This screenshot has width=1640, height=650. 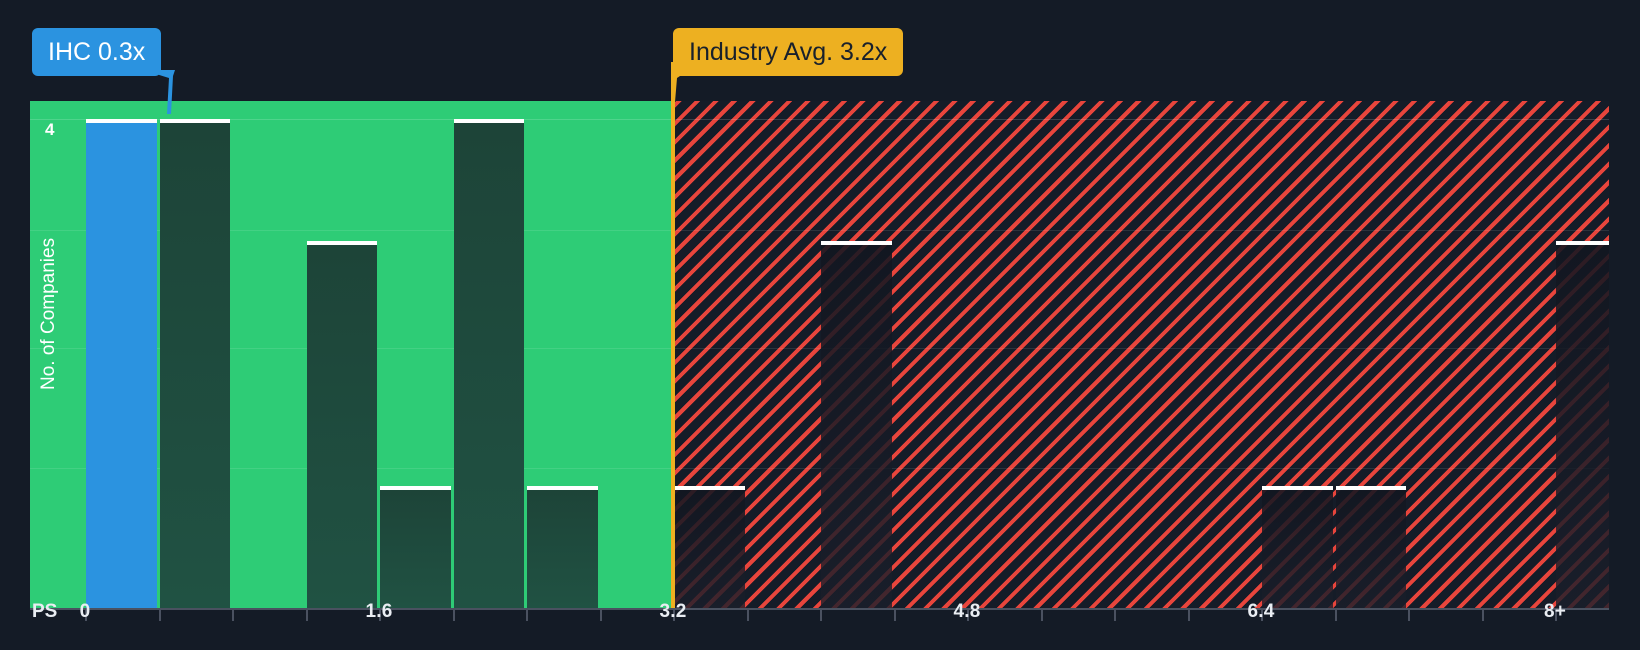 What do you see at coordinates (48, 313) in the screenshot?
I see `y-axis-title: No. of Companies` at bounding box center [48, 313].